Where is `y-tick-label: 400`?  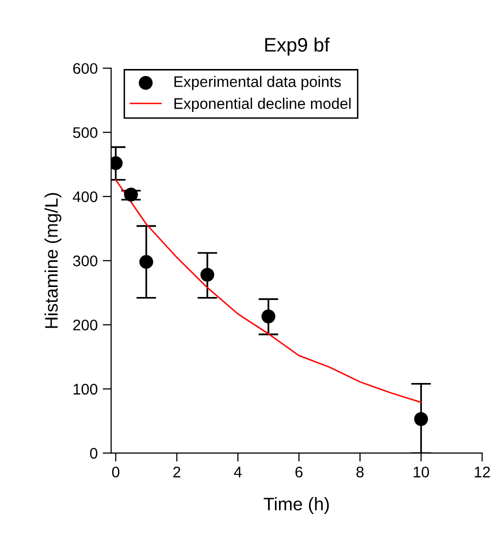
y-tick-label: 400 is located at coordinates (85, 196).